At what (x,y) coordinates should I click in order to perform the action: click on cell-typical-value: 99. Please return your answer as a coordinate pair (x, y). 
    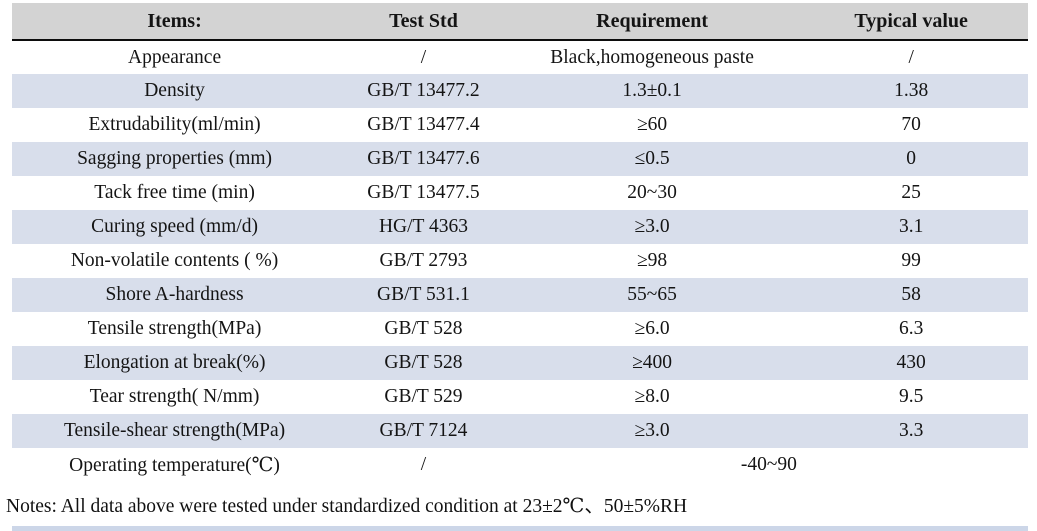
    Looking at the image, I should click on (911, 260).